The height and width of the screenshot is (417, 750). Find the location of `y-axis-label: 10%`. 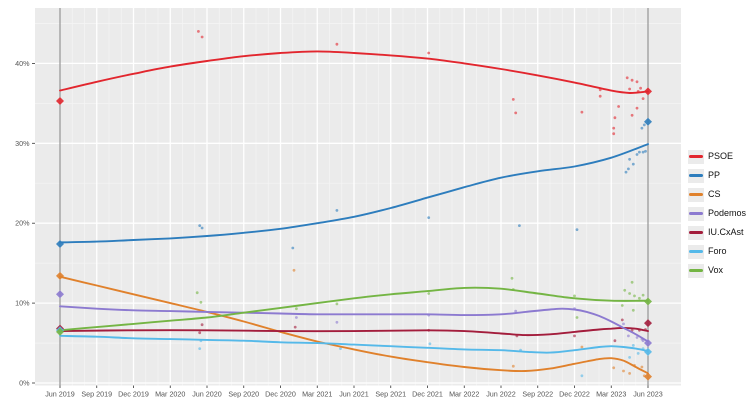

y-axis-label: 10% is located at coordinates (22, 303).